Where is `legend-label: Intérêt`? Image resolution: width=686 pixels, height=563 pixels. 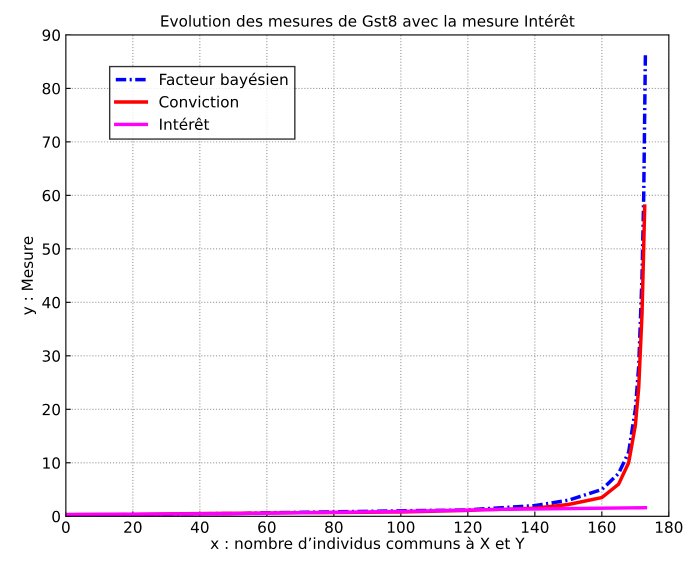
legend-label: Intérêt is located at coordinates (185, 124).